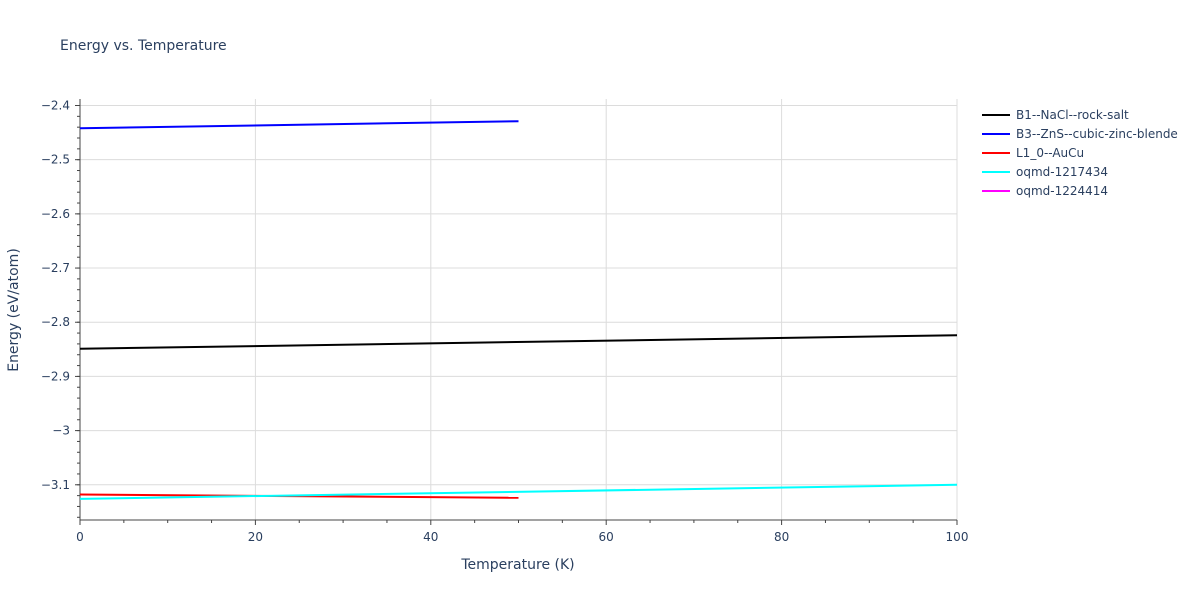 The image size is (1200, 600). What do you see at coordinates (80, 537) in the screenshot?
I see `x-tick-label: 0` at bounding box center [80, 537].